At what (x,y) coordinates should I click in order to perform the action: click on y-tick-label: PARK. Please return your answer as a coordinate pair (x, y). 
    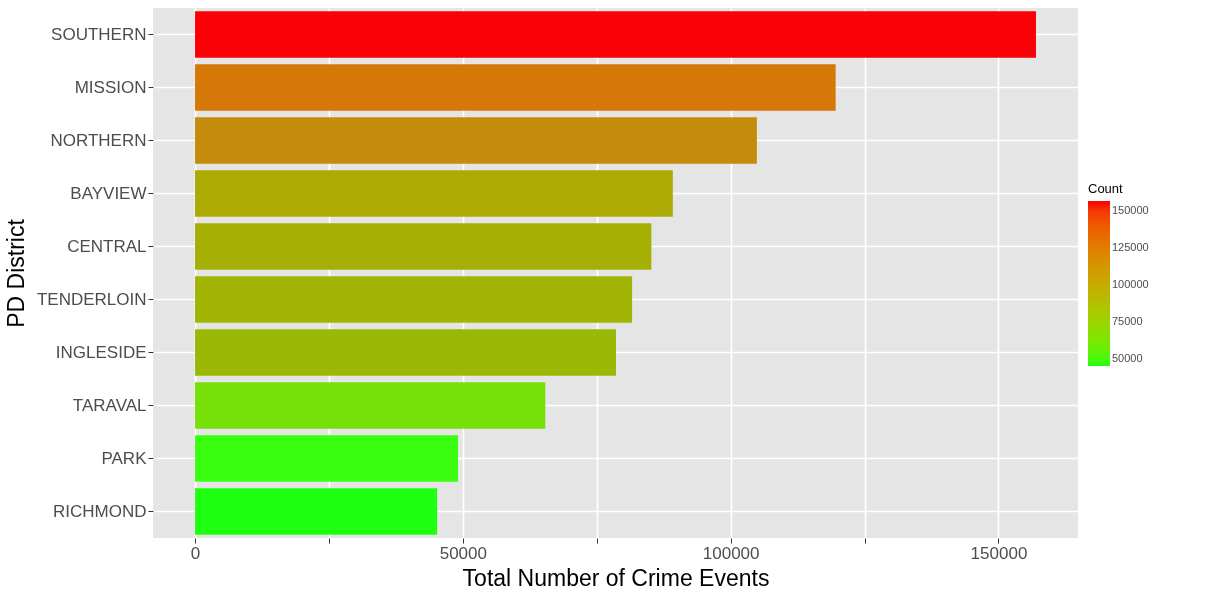
    Looking at the image, I should click on (124, 458).